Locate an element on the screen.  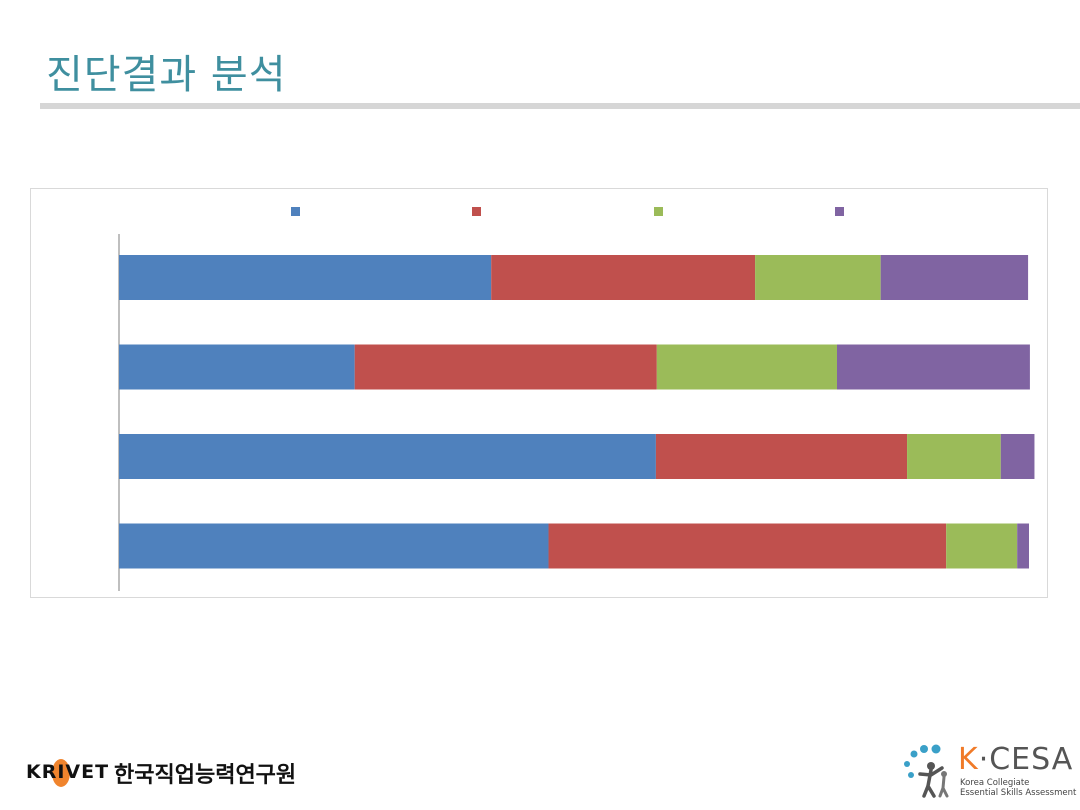
kcesa-figures-icon is located at coordinates (926, 771).